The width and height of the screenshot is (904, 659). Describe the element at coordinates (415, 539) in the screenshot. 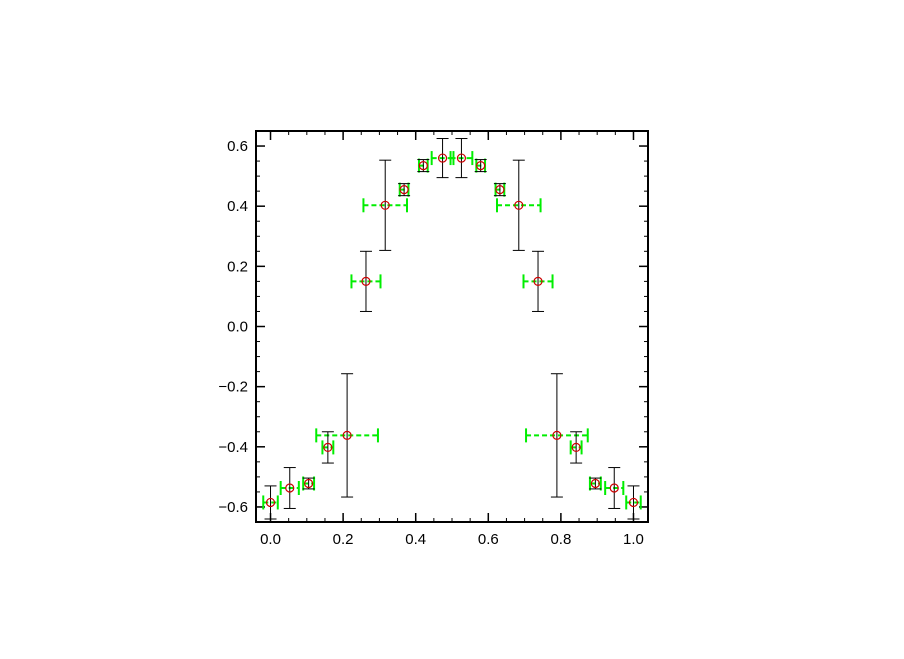

I see `x-tick-label: 0.4` at that location.